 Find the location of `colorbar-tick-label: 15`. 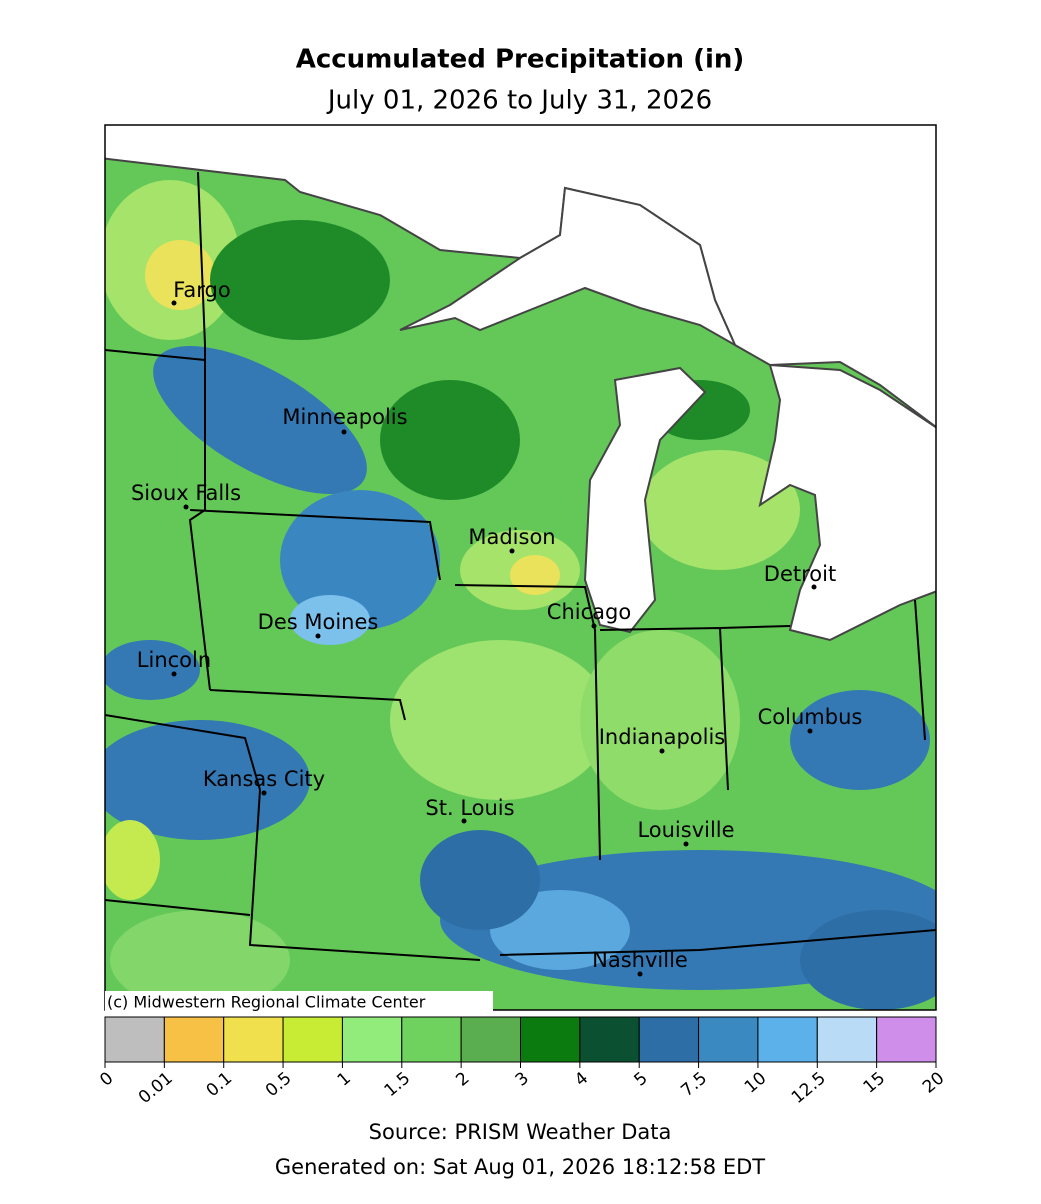

colorbar-tick-label: 15 is located at coordinates (874, 1082).